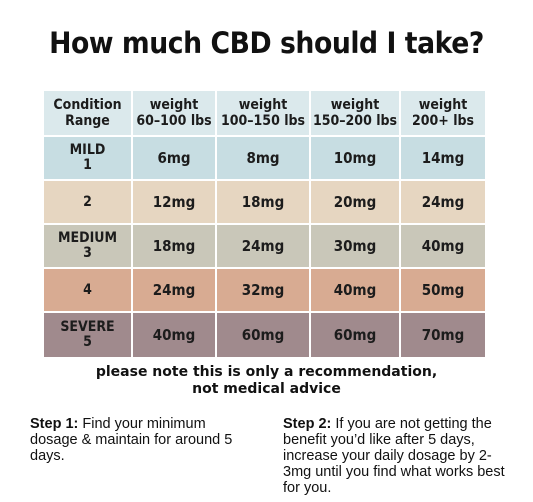  What do you see at coordinates (174, 202) in the screenshot?
I see `dosage-cell: 12mg` at bounding box center [174, 202].